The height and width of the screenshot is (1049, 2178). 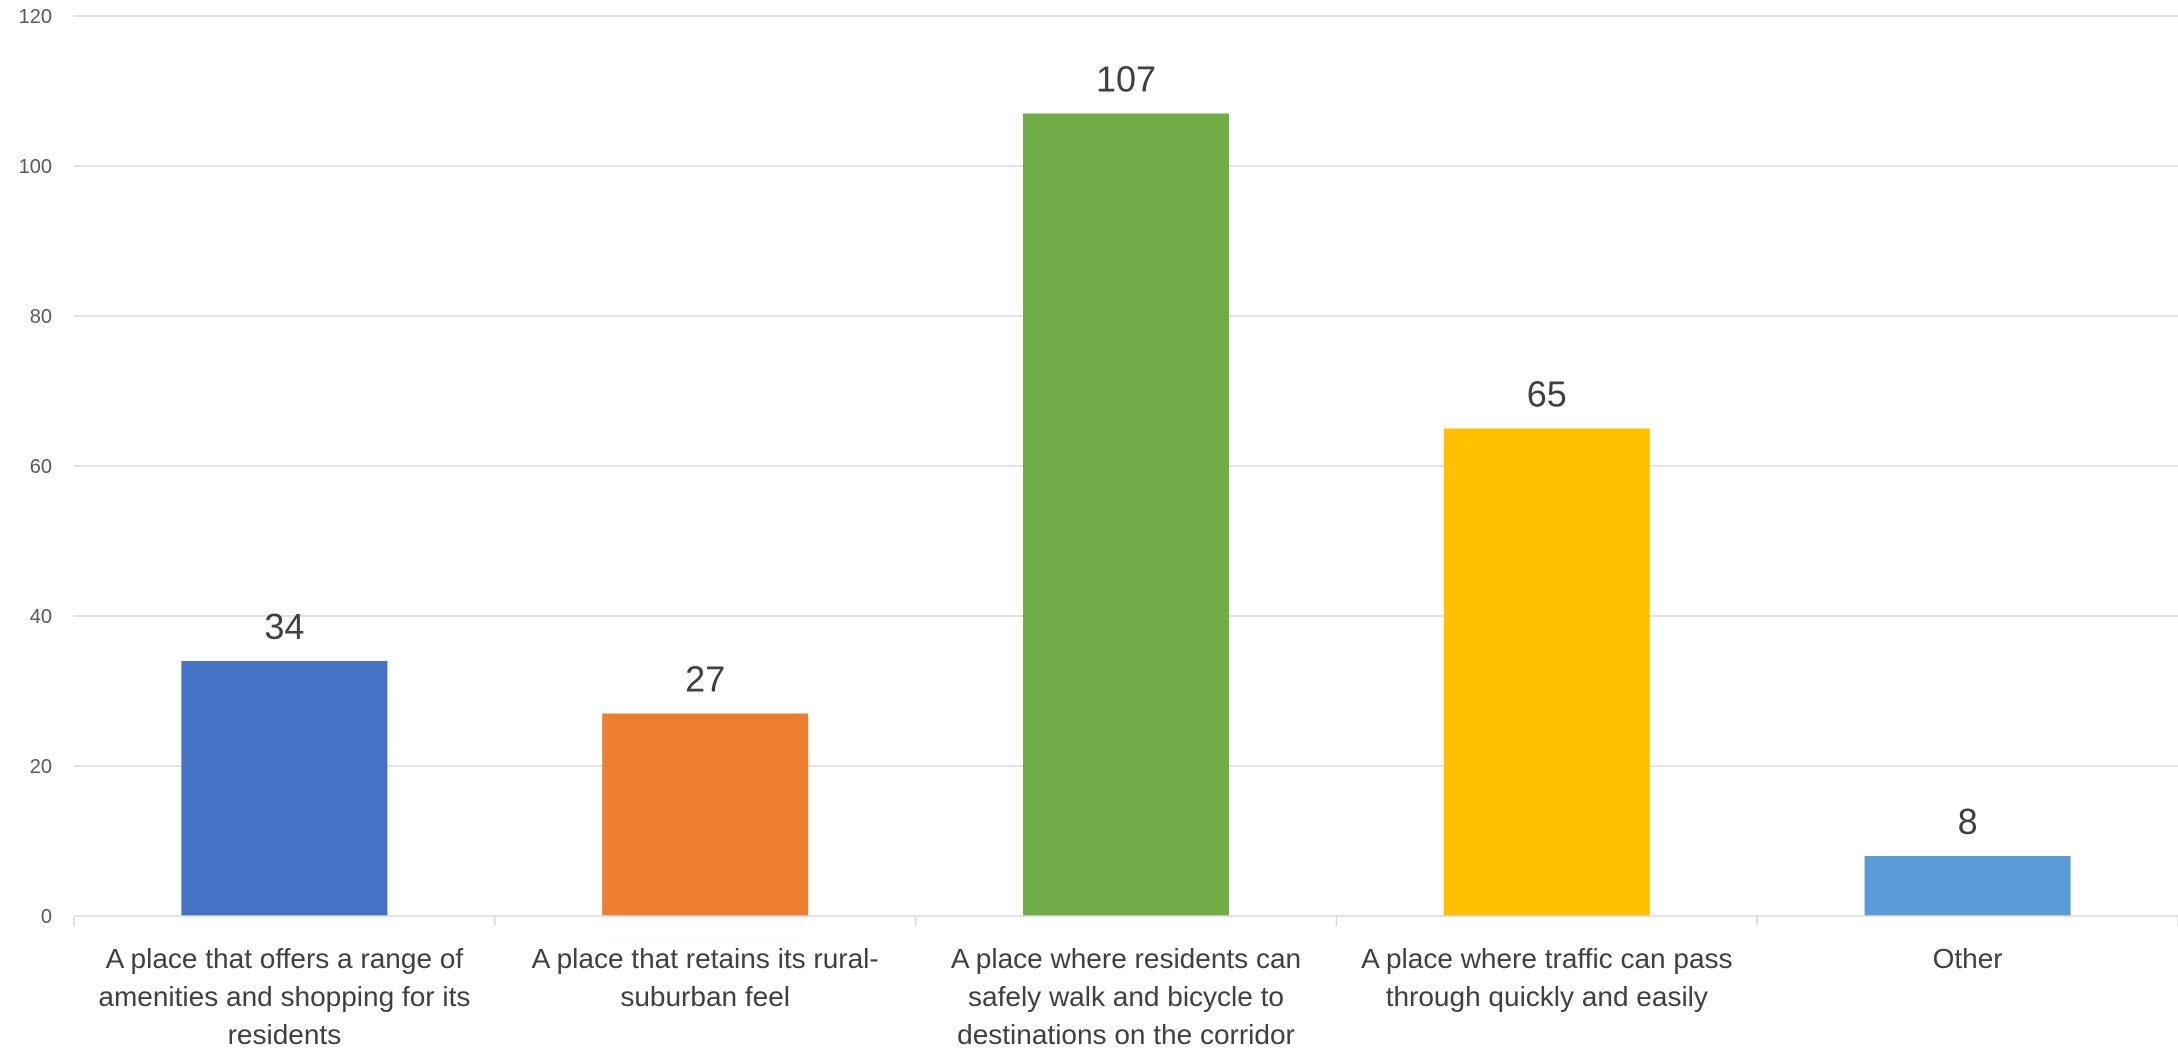 What do you see at coordinates (285, 1034) in the screenshot?
I see `category-label: residents` at bounding box center [285, 1034].